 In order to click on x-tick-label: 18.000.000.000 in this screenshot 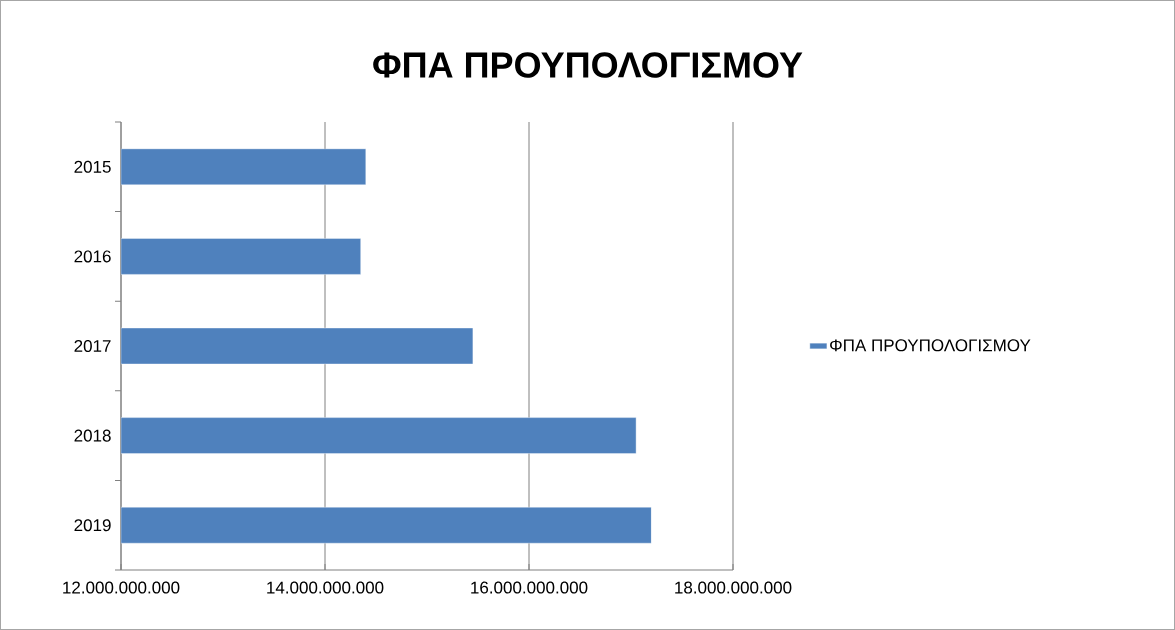, I will do `click(733, 587)`.